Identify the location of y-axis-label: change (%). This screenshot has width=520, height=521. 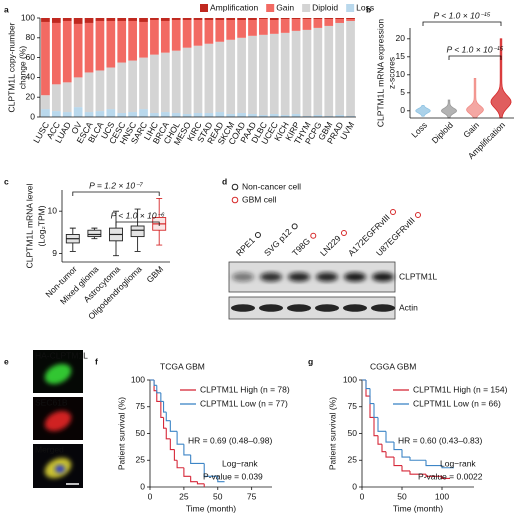
(22, 68).